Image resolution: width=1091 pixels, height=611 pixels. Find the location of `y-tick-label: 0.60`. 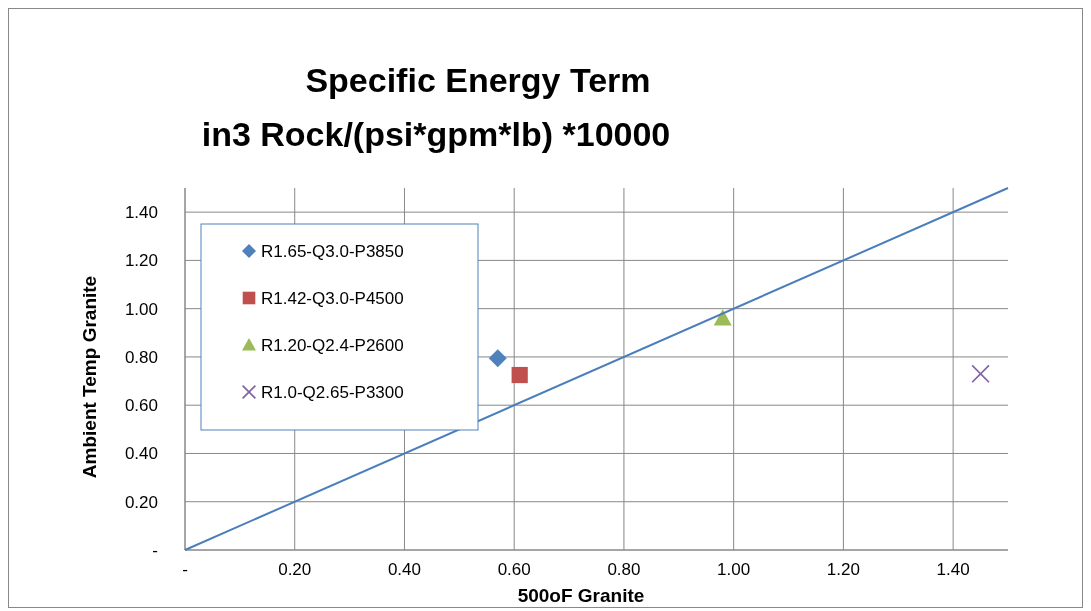

y-tick-label: 0.60 is located at coordinates (141, 406).